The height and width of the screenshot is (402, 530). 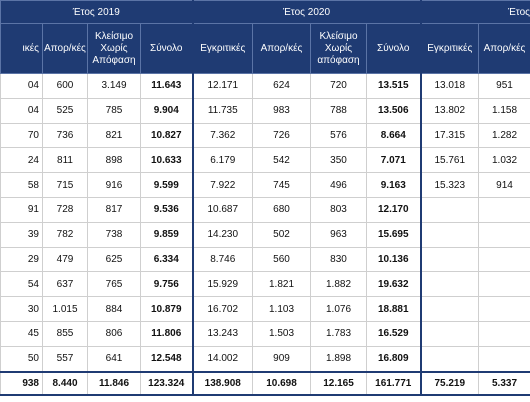 What do you see at coordinates (166, 110) in the screenshot?
I see `cell: 9.904` at bounding box center [166, 110].